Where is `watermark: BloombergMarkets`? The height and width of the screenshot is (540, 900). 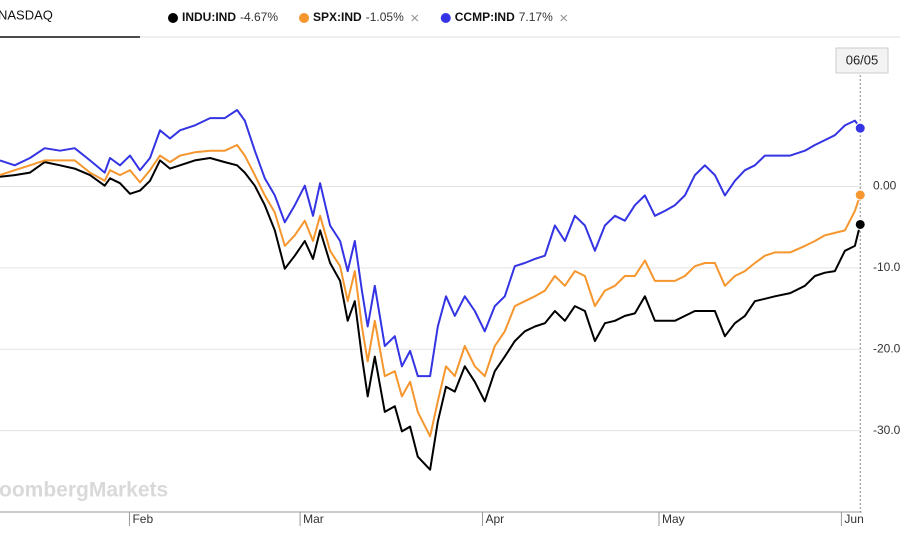
watermark: BloombergMarkets is located at coordinates (84, 490).